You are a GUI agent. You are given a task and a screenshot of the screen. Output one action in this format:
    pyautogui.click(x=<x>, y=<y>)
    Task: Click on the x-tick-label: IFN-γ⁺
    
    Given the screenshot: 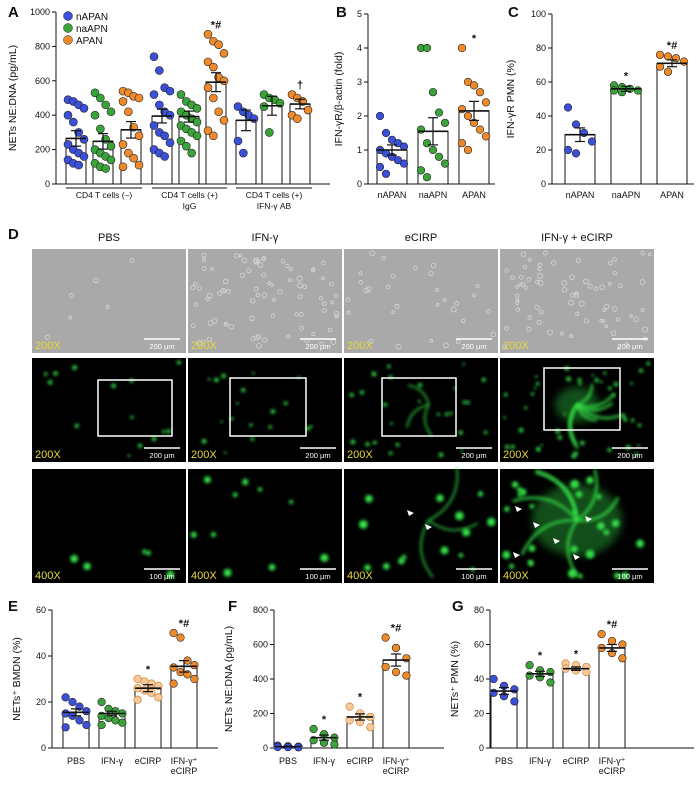 What is the action you would take?
    pyautogui.click(x=612, y=761)
    